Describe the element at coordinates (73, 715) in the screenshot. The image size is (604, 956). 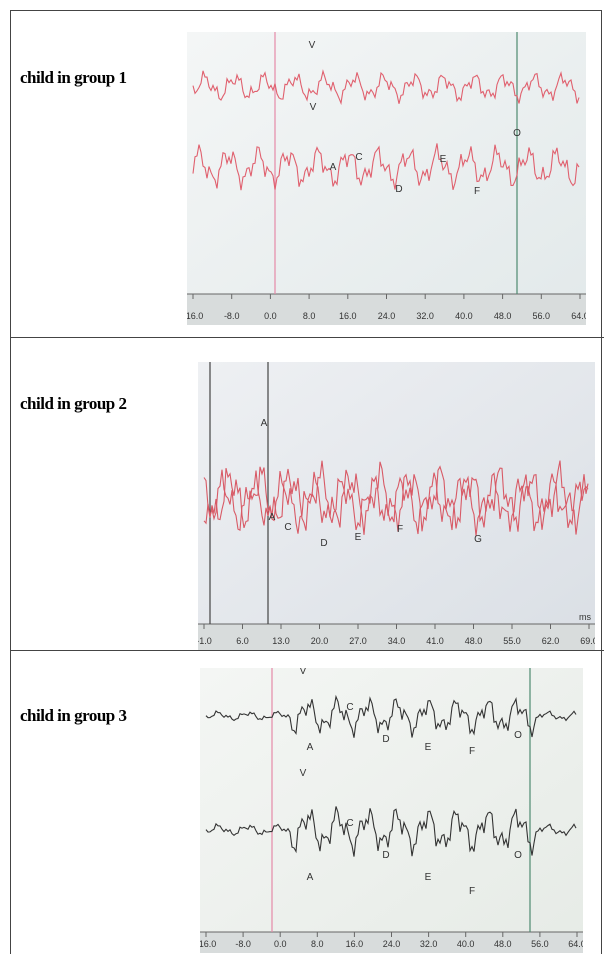
I see `row-label: child in group 3` at that location.